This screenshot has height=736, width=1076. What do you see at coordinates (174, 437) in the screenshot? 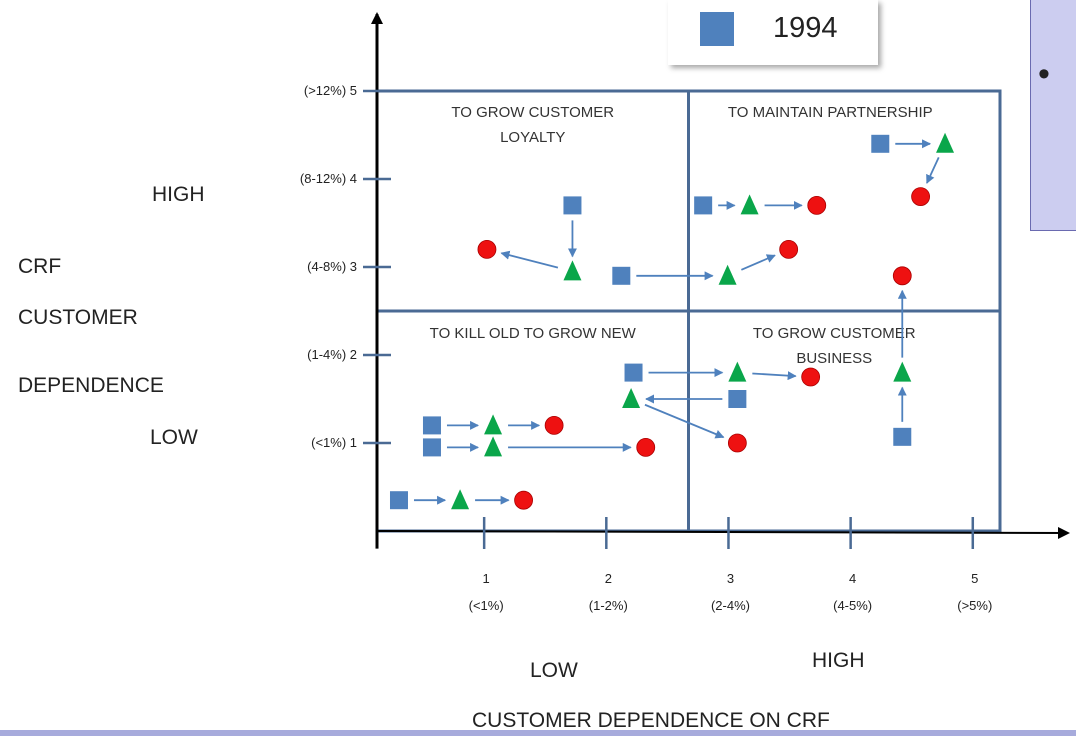
I see `y-low-label: LOW` at bounding box center [174, 437].